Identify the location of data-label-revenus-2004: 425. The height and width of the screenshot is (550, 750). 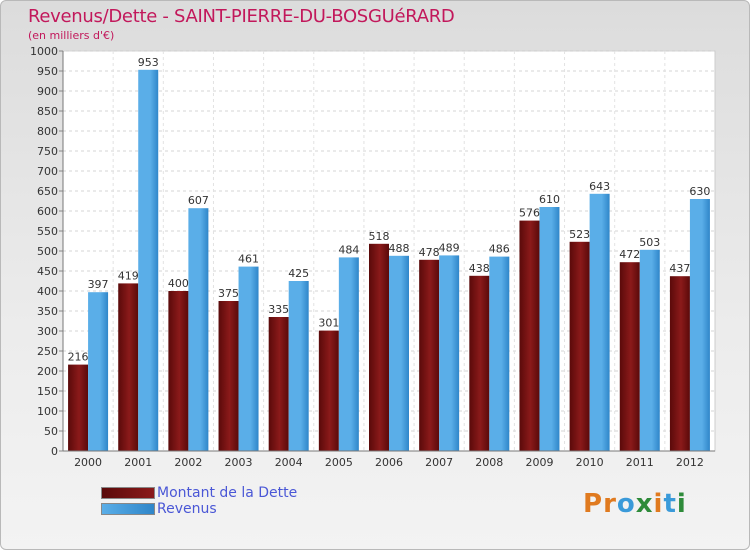
(298, 273).